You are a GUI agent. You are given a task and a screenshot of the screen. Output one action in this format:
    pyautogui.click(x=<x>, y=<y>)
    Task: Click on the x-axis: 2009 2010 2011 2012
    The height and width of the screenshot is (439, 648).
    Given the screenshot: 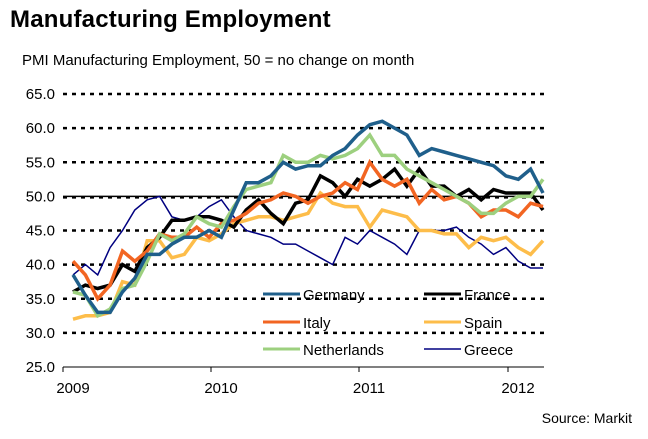 What is the action you would take?
    pyautogui.click(x=300, y=381)
    